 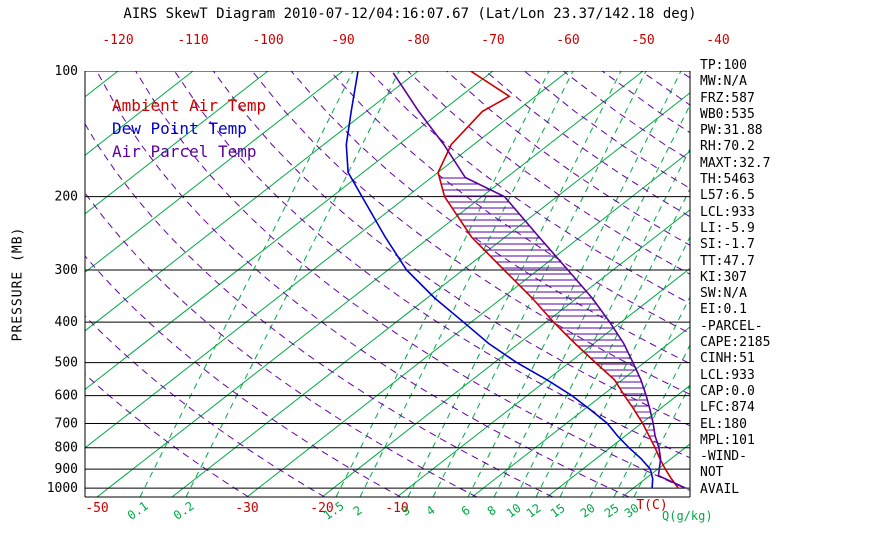 I want to click on bottom-temp-tick-label: -10, so click(x=396, y=508).